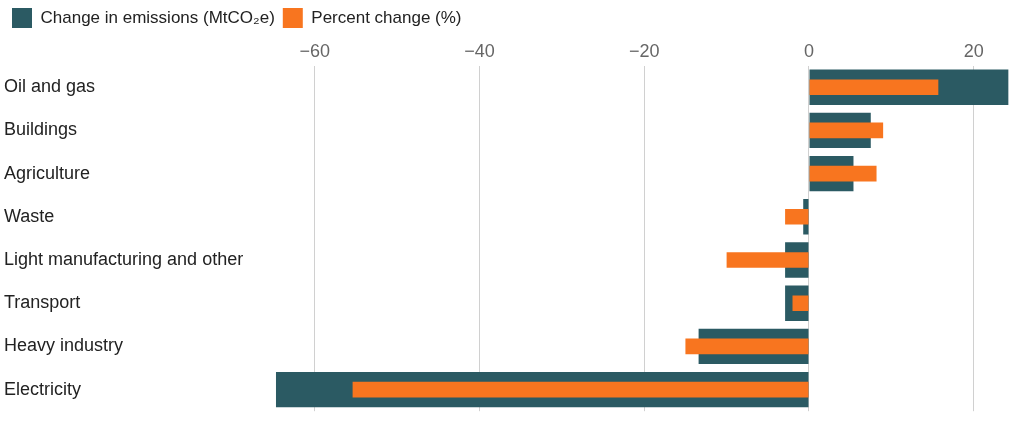  Describe the element at coordinates (42, 302) in the screenshot. I see `y-tick-label: Transport` at that location.